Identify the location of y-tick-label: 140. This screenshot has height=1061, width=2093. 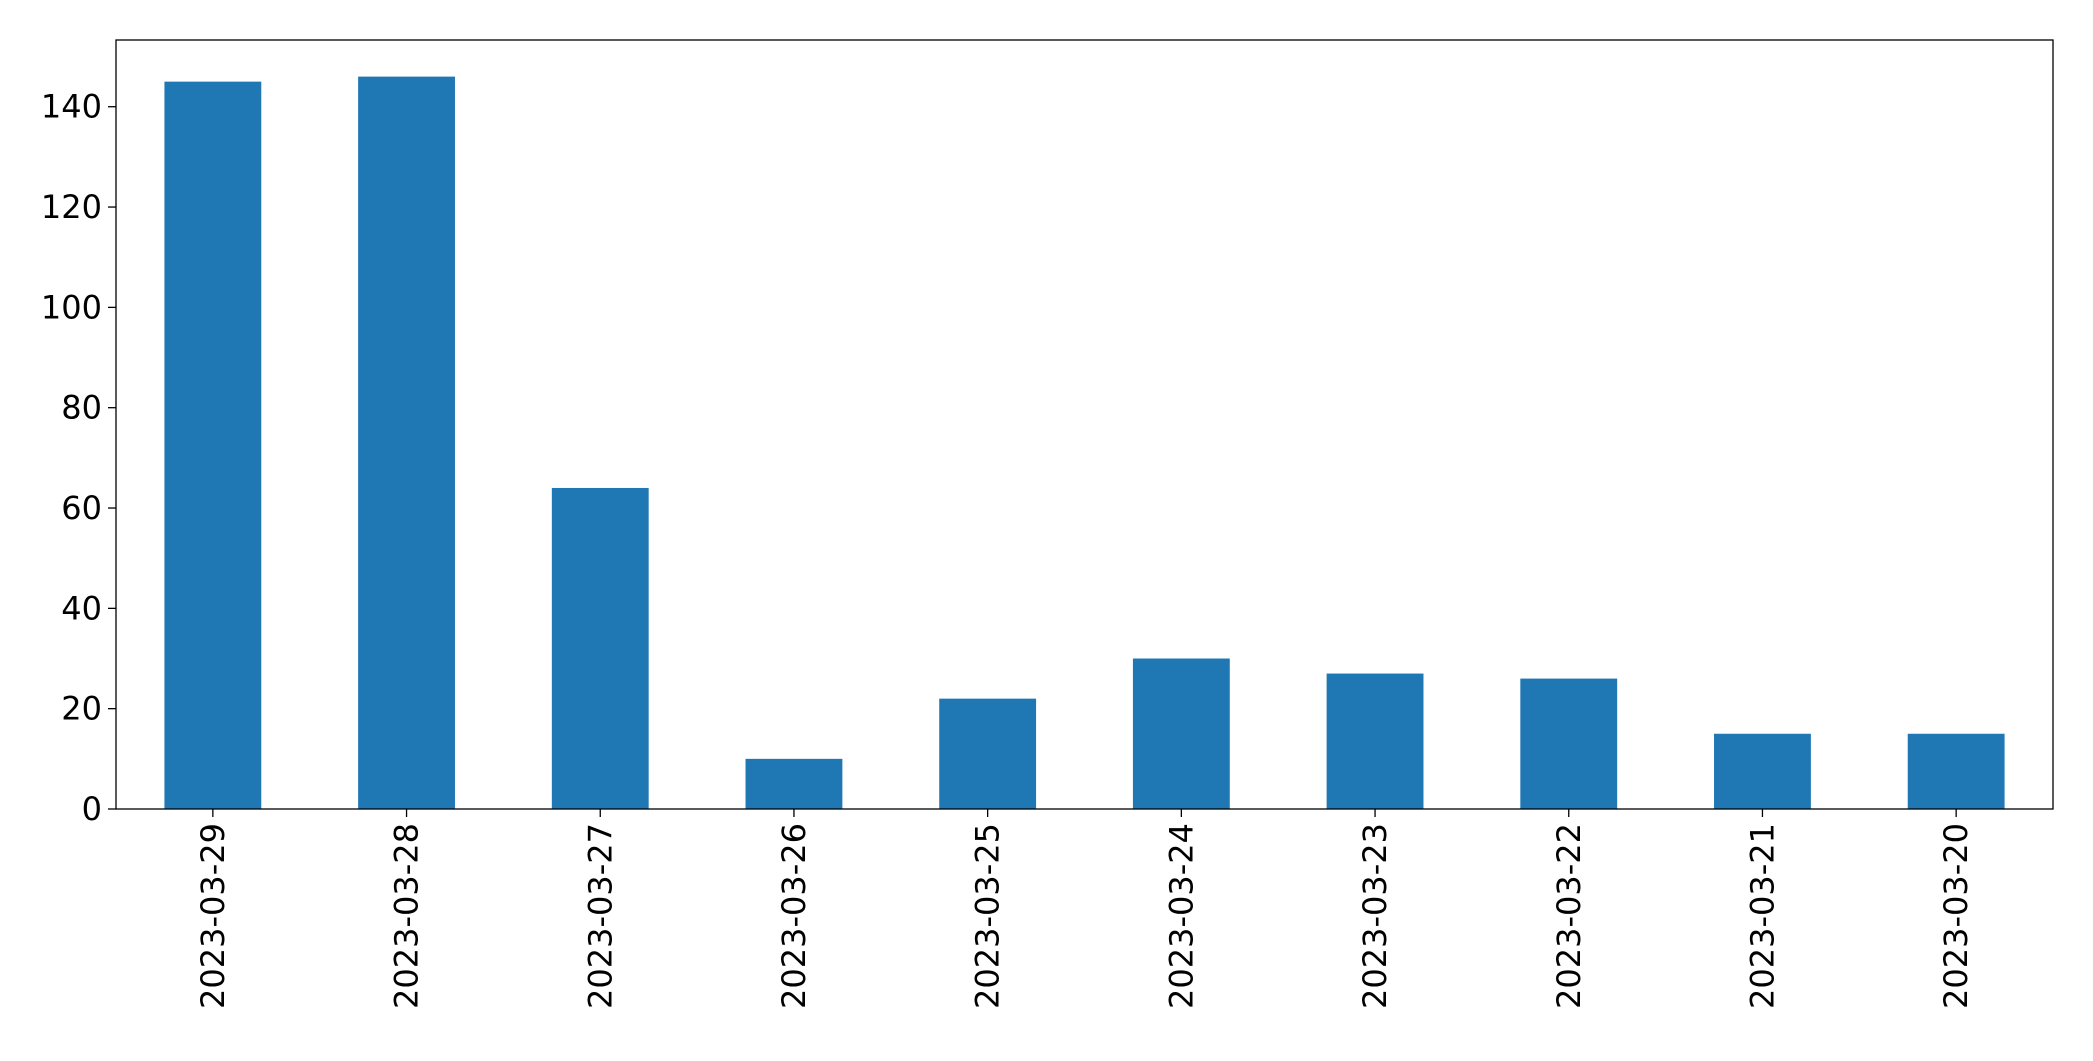
(71, 107).